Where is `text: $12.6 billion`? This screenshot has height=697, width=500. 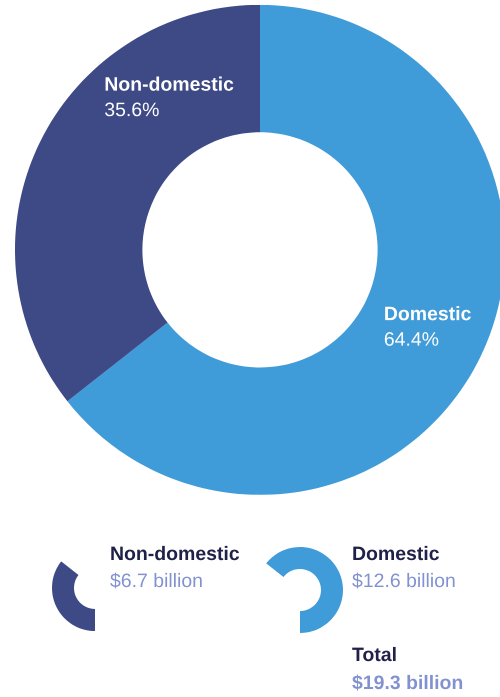
text: $12.6 billion is located at coordinates (403, 580).